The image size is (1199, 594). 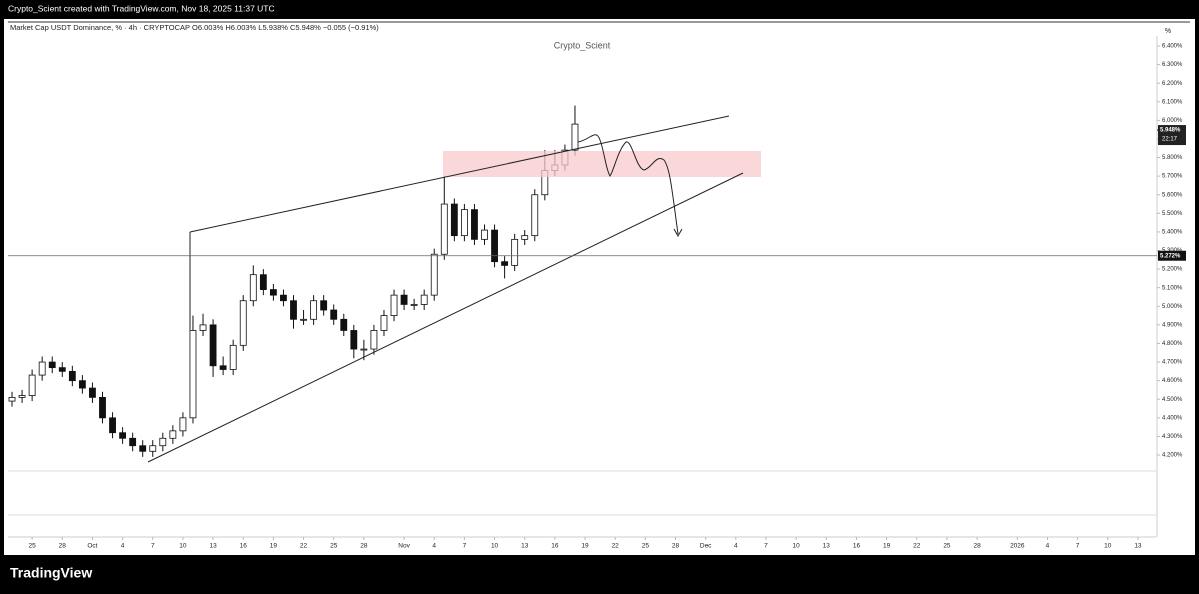 I want to click on last-price-box, so click(x=1172, y=135).